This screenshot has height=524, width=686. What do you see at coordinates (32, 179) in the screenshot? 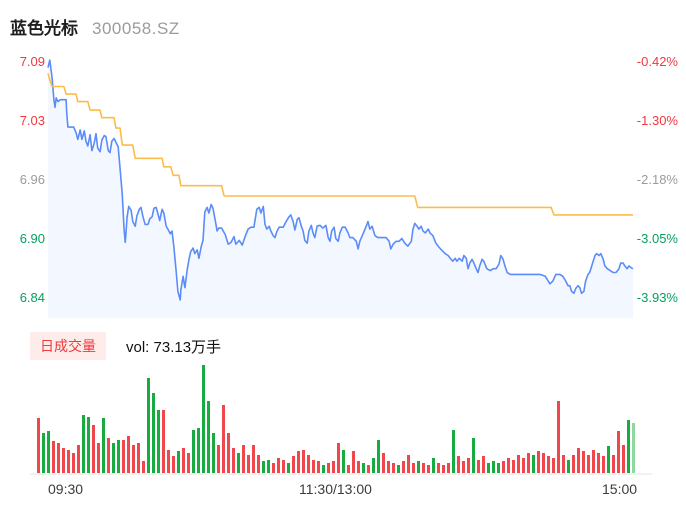
I see `price-axis-label: 6.96` at bounding box center [32, 179].